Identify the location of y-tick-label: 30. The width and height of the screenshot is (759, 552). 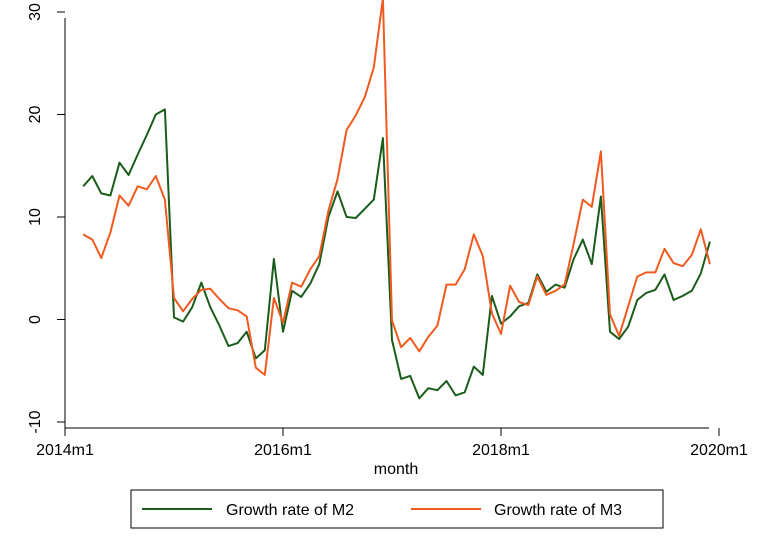
(35, 12).